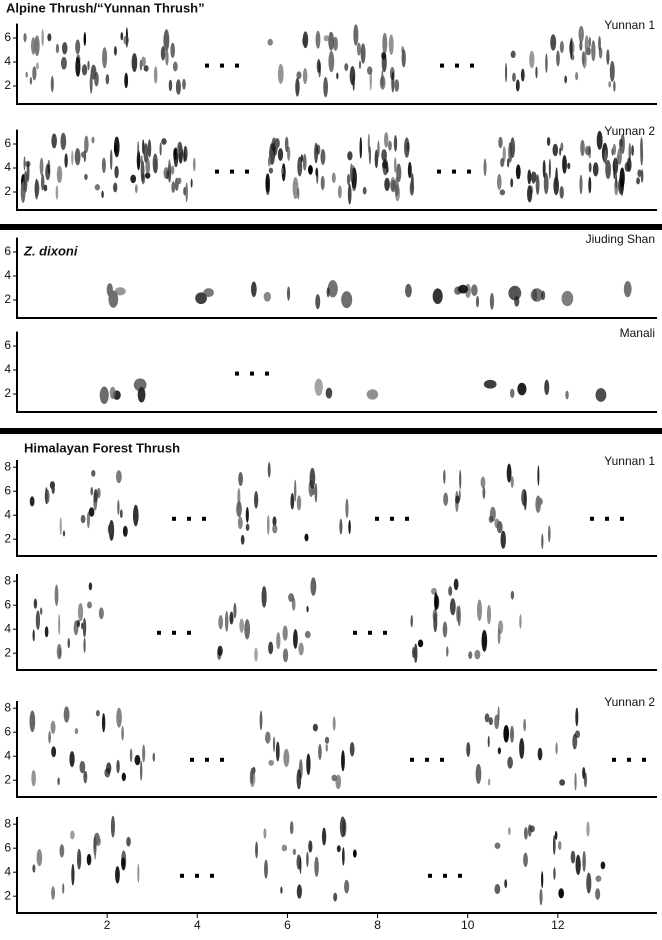 This screenshot has height=940, width=662. Describe the element at coordinates (7, 61) in the screenshot. I see `y-tick-label: 4` at that location.